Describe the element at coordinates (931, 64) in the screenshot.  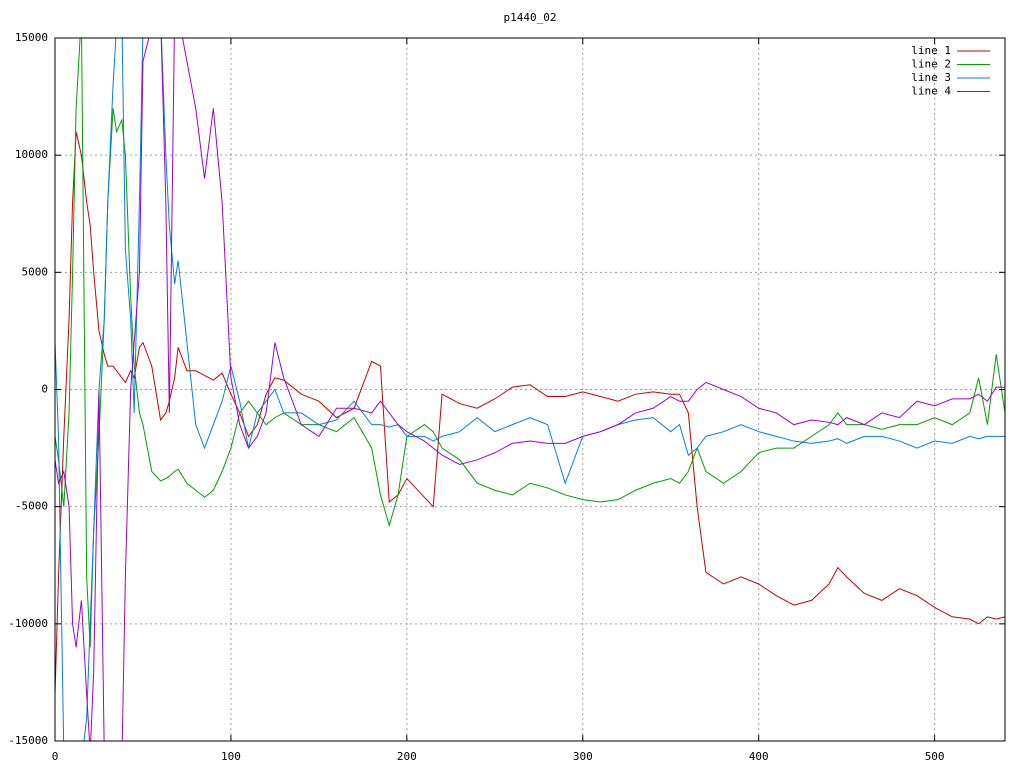
I see `legend-label: line 2` at that location.